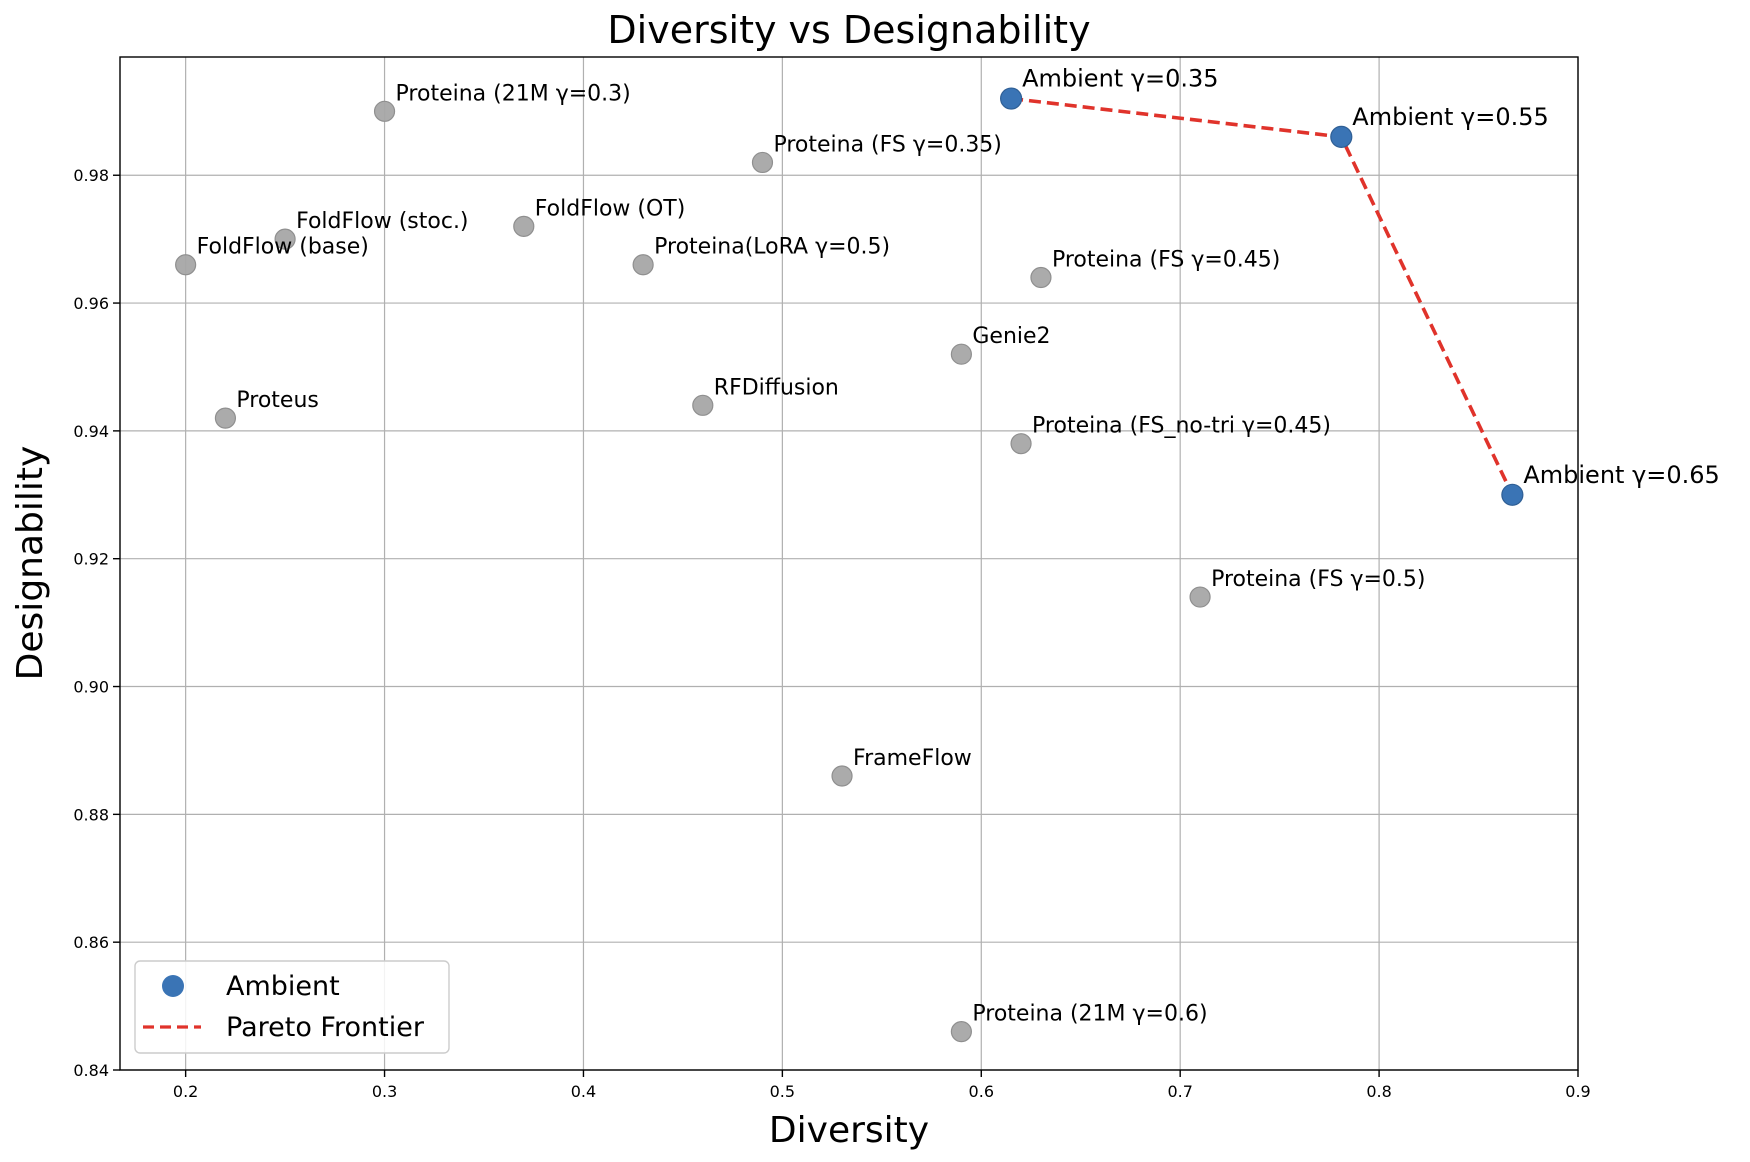  I want to click on baseline-point-label: Proteina (21M γ=0.3), so click(513, 93).